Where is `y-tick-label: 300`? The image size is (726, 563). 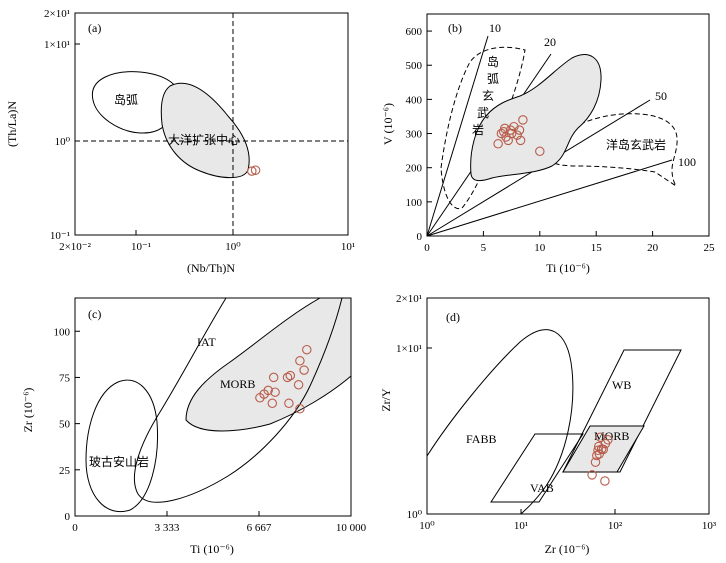 y-tick-label: 300 is located at coordinates (414, 135).